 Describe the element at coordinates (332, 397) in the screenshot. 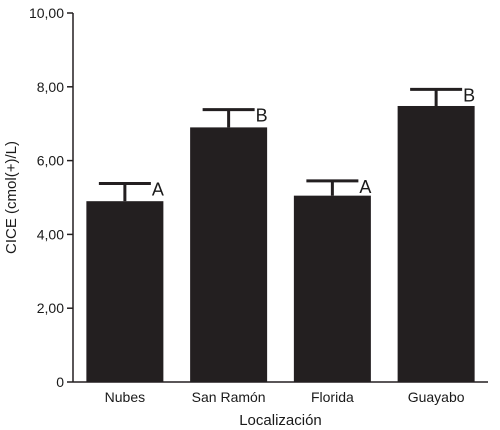

I see `x-tick-label: Florida` at that location.